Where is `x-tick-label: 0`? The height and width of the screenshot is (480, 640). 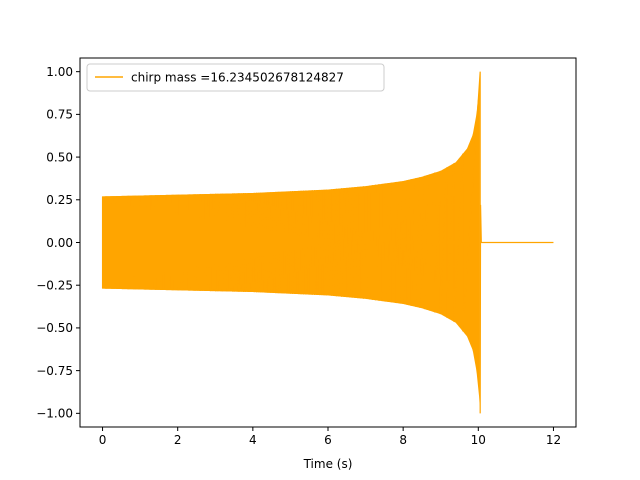
x-tick-label: 0 is located at coordinates (103, 440).